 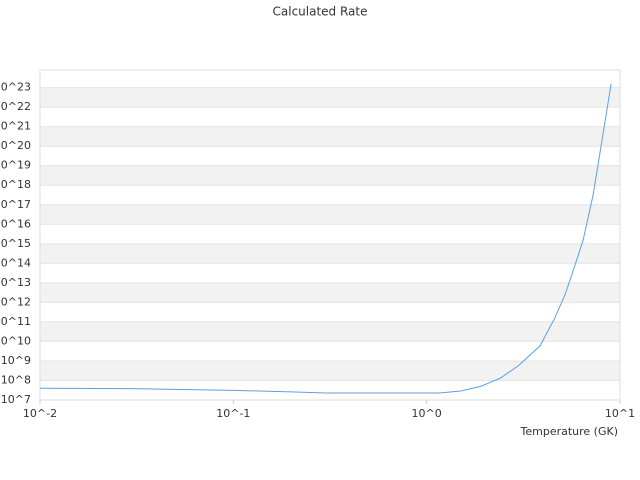 What do you see at coordinates (15, 282) in the screenshot?
I see `y-tick-label: 10^13` at bounding box center [15, 282].